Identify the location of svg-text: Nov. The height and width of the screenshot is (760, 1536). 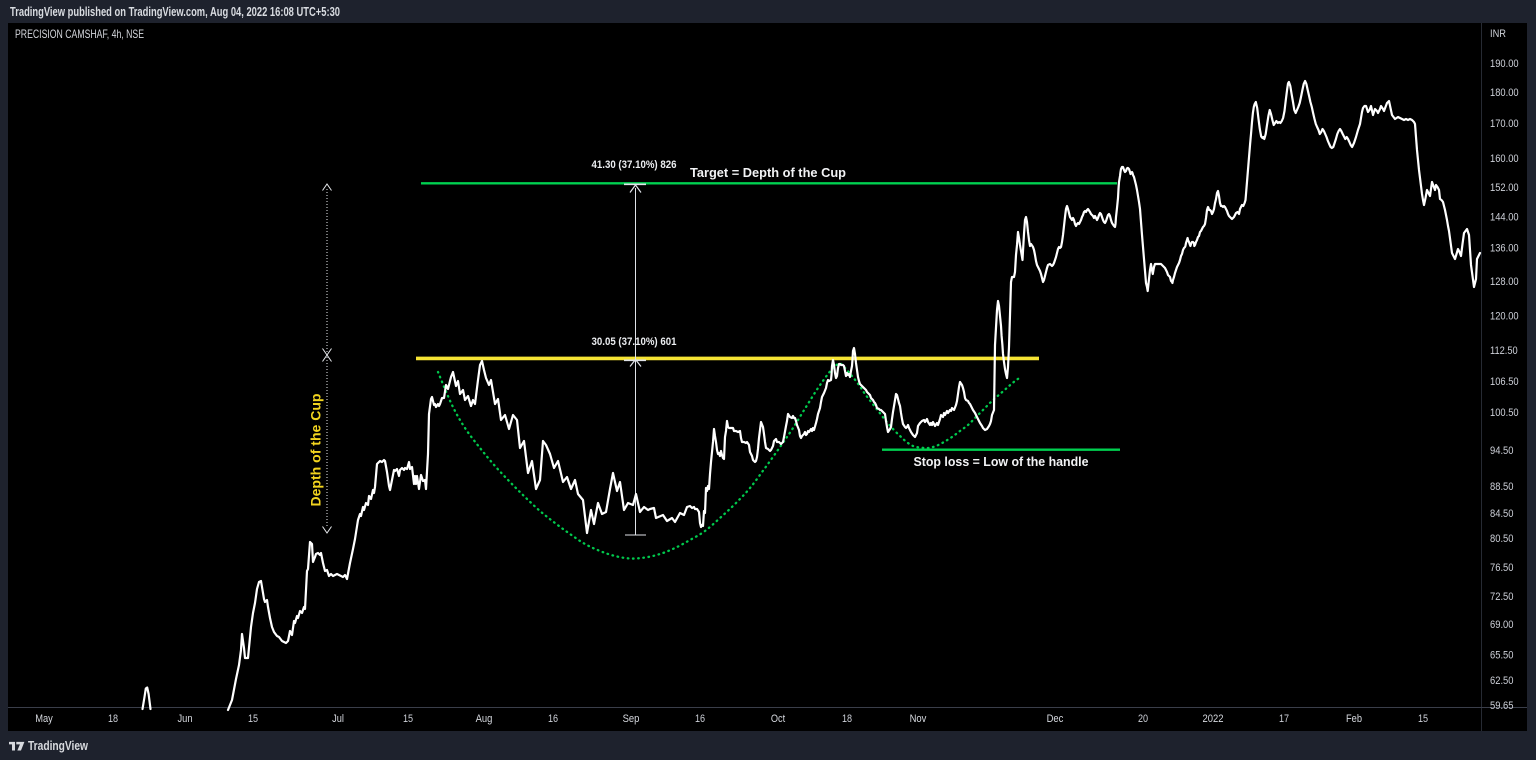
(918, 719).